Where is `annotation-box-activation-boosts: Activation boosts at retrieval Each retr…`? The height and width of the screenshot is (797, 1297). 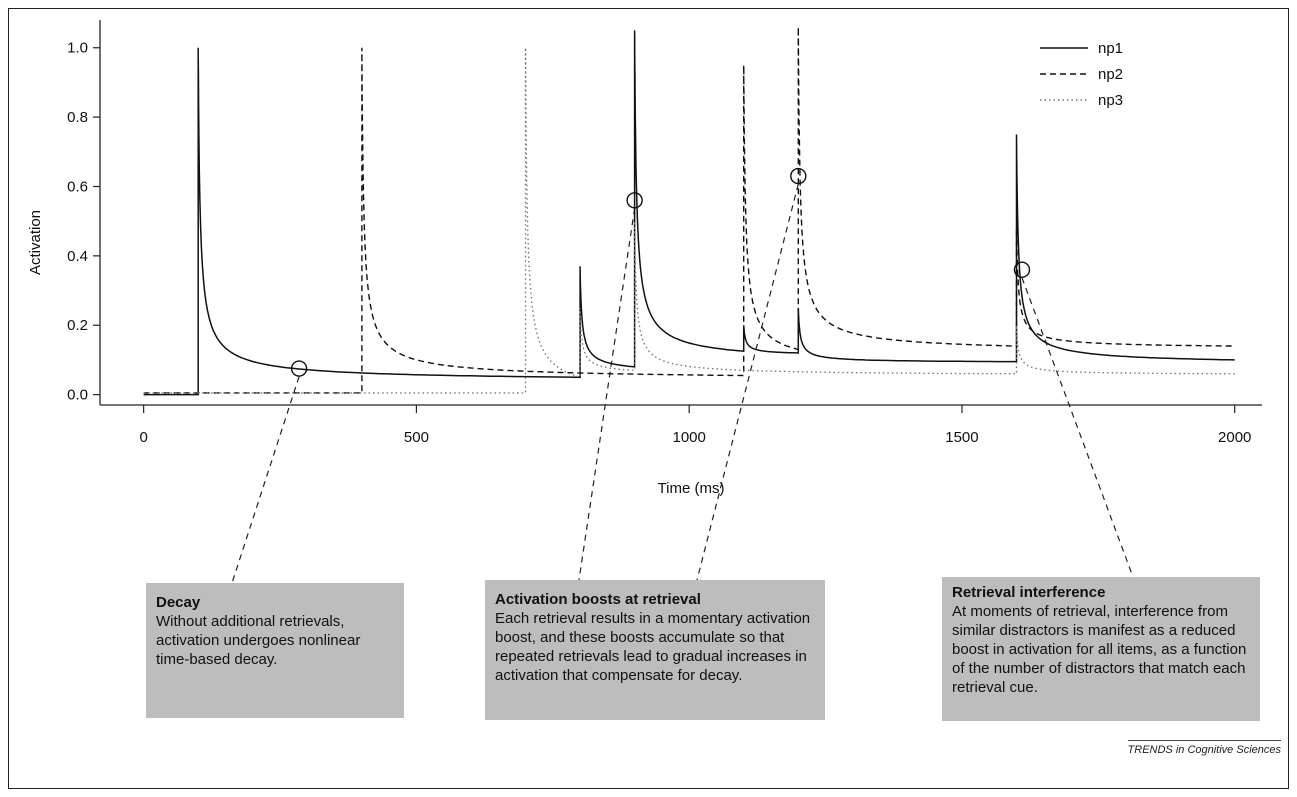 annotation-box-activation-boosts: Activation boosts at retrieval Each retr… is located at coordinates (655, 650).